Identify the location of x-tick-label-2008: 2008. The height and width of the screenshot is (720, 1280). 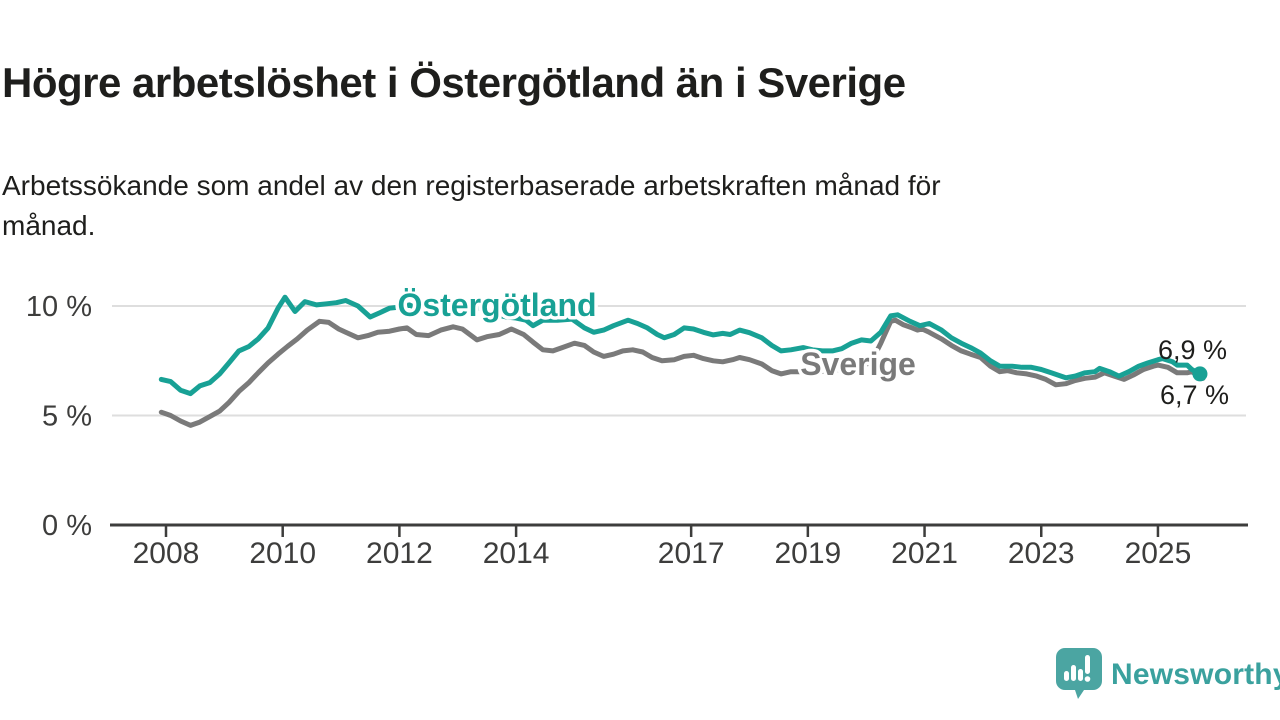
(166, 553).